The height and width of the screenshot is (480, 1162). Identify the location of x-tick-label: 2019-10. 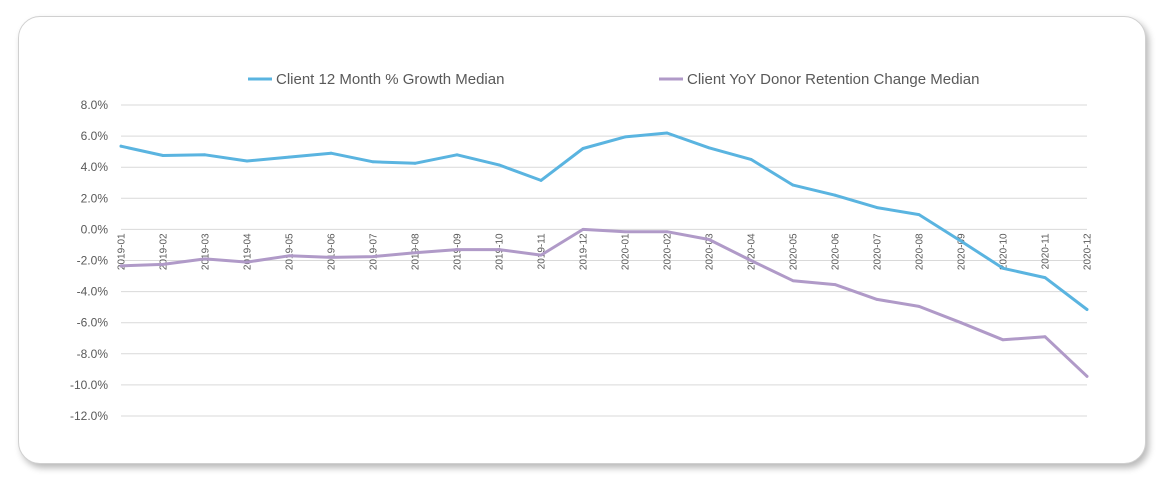
(500, 251).